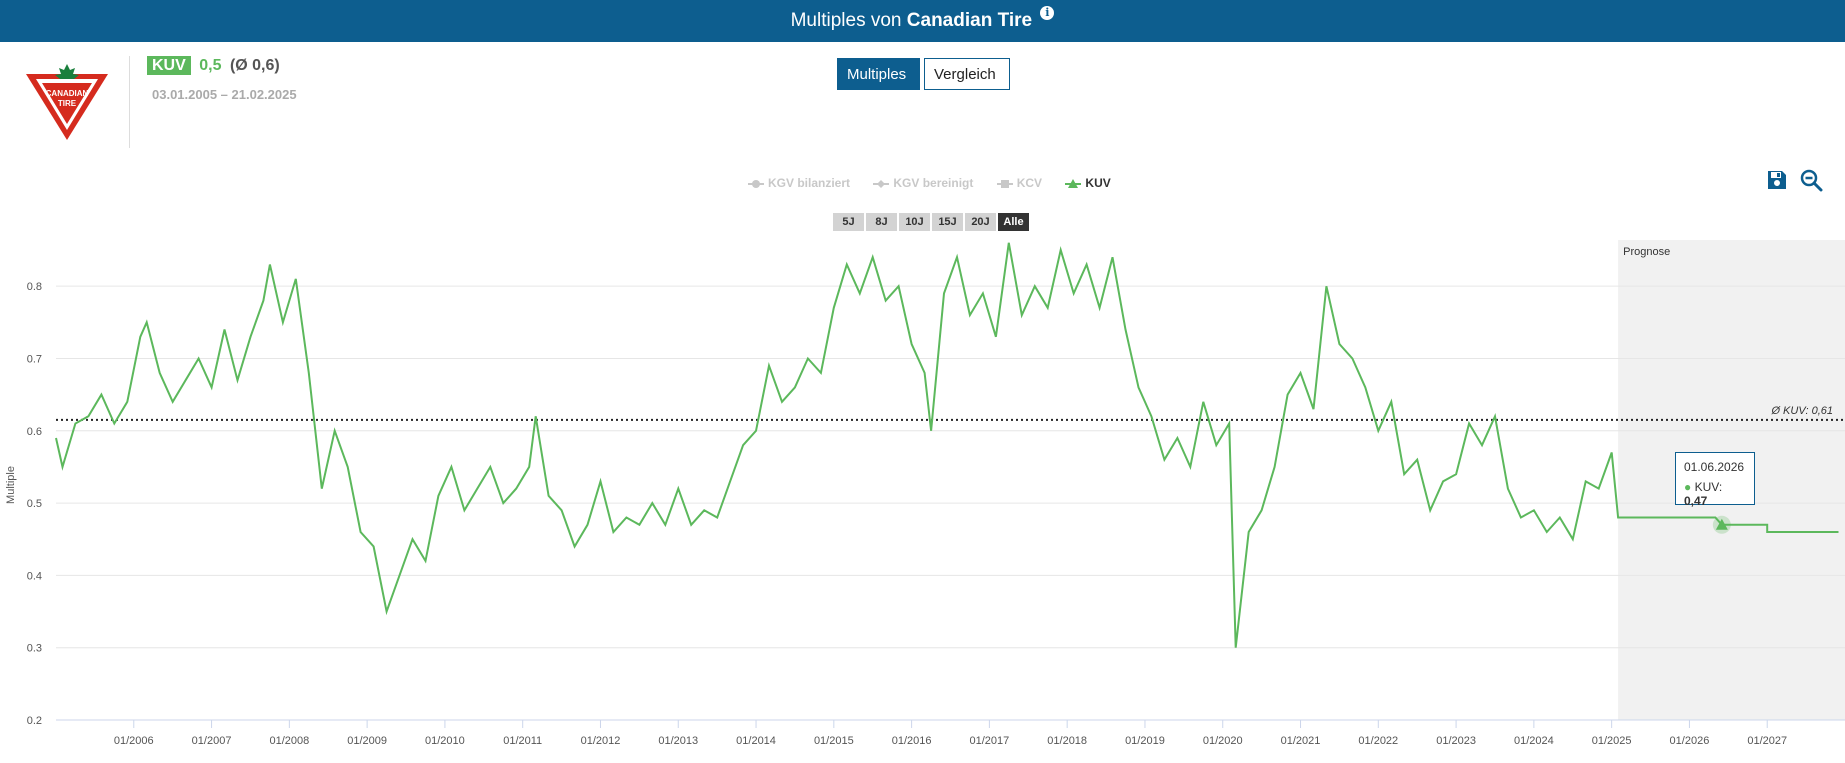 This screenshot has height=763, width=1845. I want to click on info-icon: i, so click(1047, 13).